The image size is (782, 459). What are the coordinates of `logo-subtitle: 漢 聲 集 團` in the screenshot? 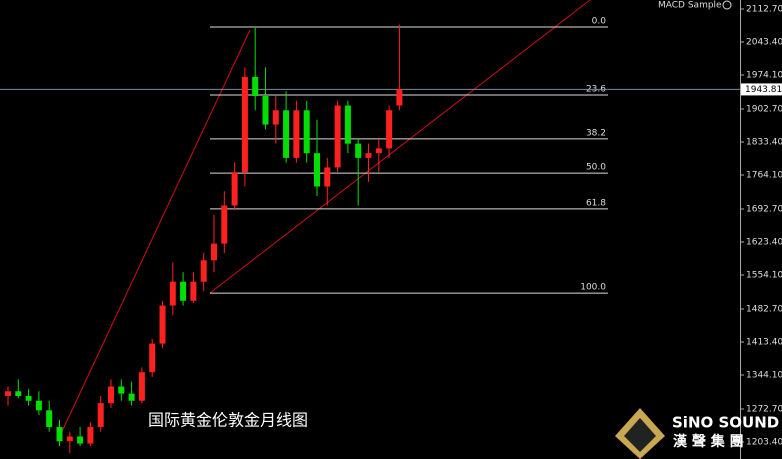 It's located at (708, 441).